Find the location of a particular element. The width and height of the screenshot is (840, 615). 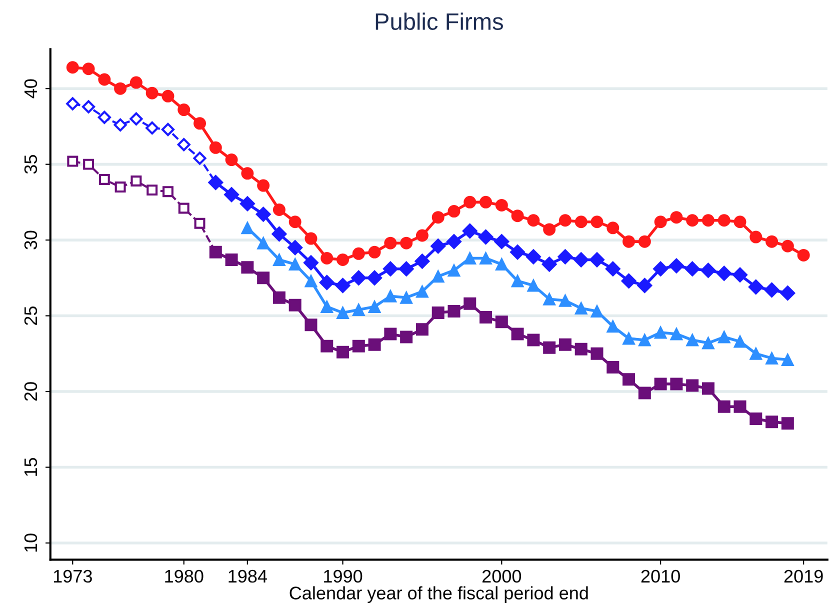

y-tick-label: 15 is located at coordinates (31, 467).